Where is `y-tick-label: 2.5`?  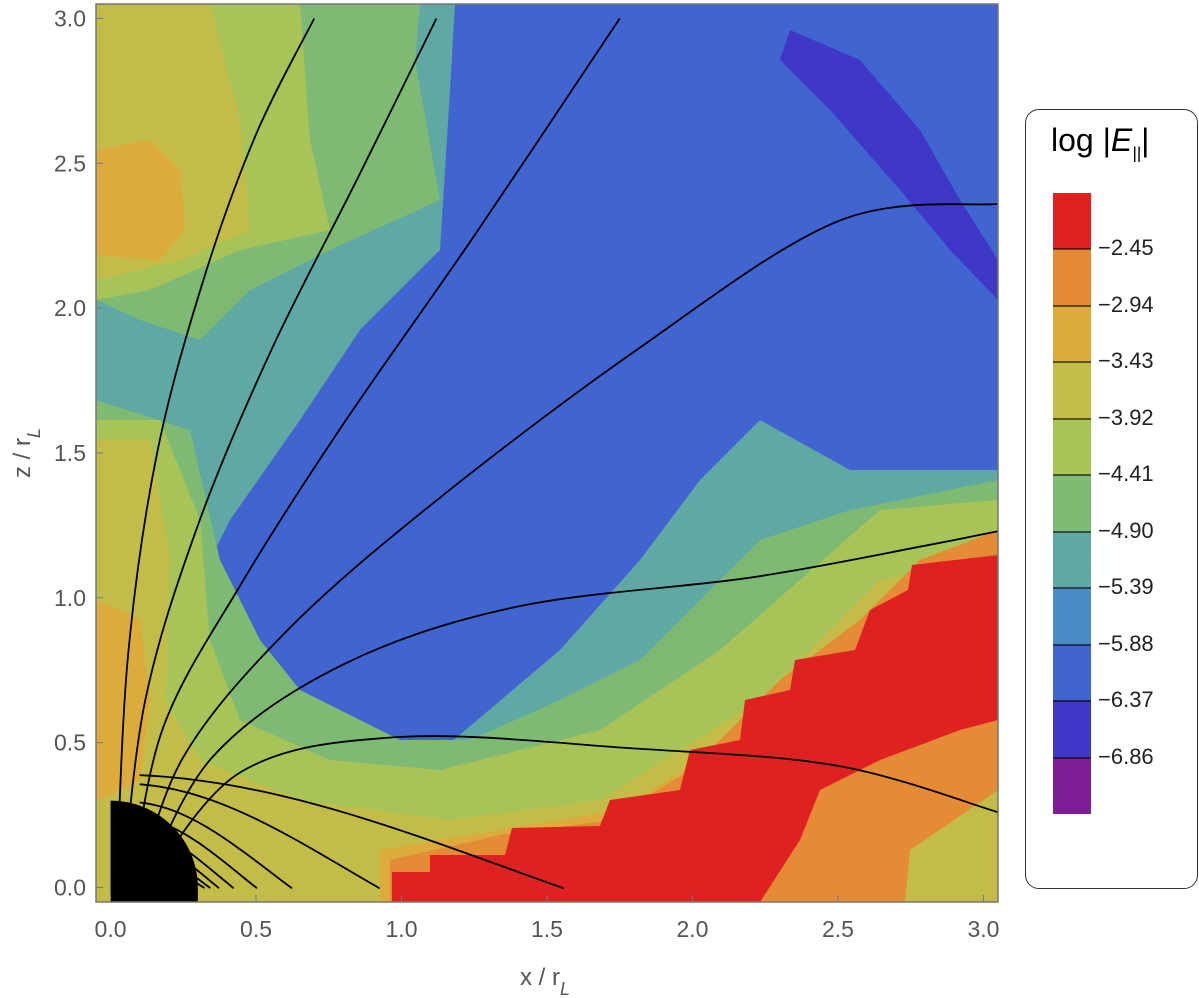 y-tick-label: 2.5 is located at coordinates (70, 163).